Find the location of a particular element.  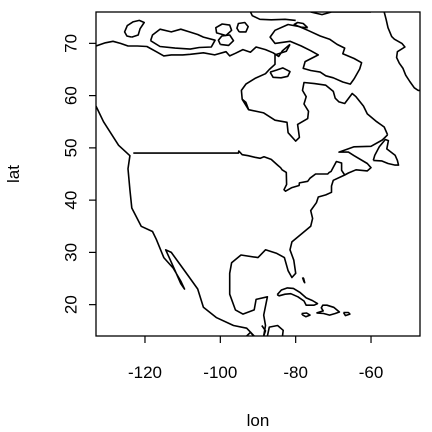

y-axis: 20 30 40 50 60 70 is located at coordinates (78, 174).